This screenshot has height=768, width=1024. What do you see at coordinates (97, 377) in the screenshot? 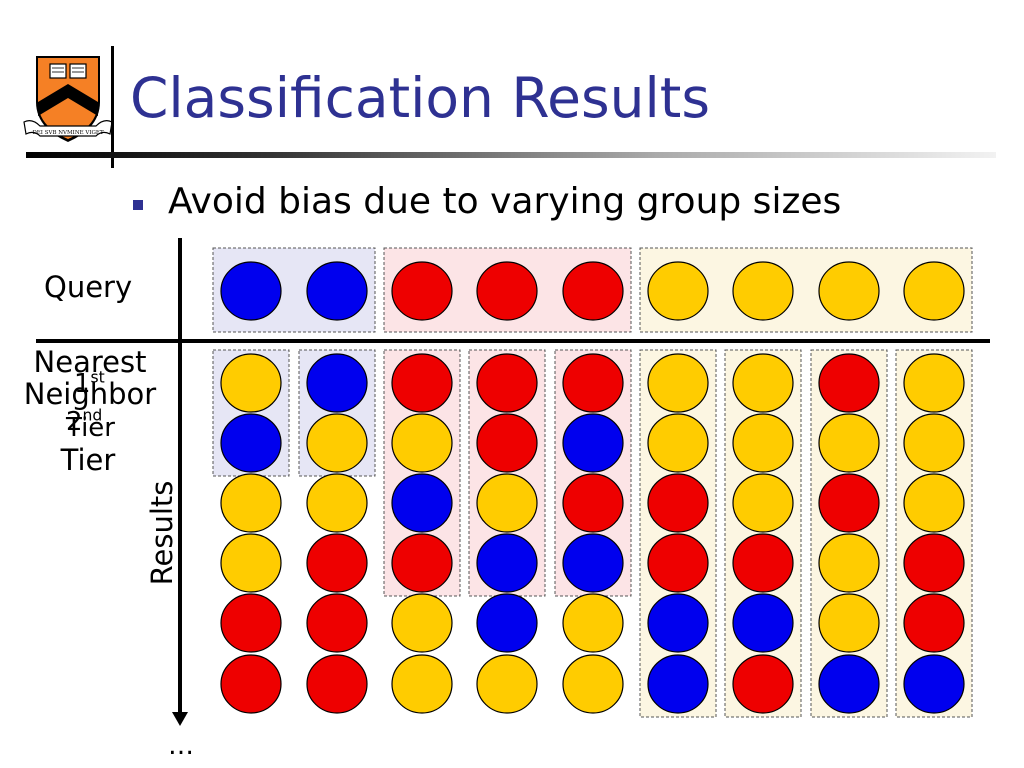
I see `first-tier-suffix: st` at bounding box center [97, 377].